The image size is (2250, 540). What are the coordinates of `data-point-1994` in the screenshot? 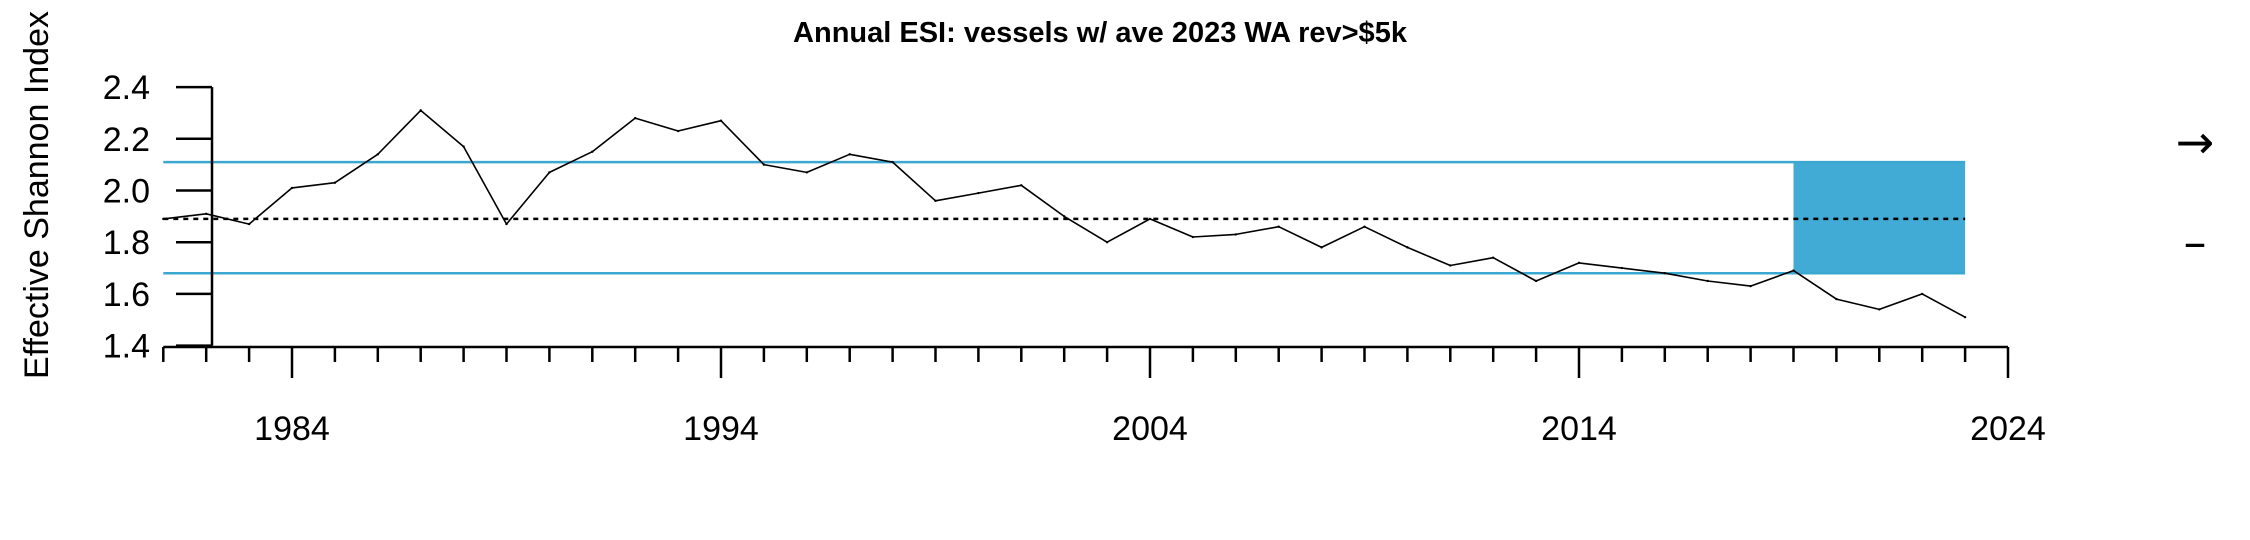 It's located at (721, 120).